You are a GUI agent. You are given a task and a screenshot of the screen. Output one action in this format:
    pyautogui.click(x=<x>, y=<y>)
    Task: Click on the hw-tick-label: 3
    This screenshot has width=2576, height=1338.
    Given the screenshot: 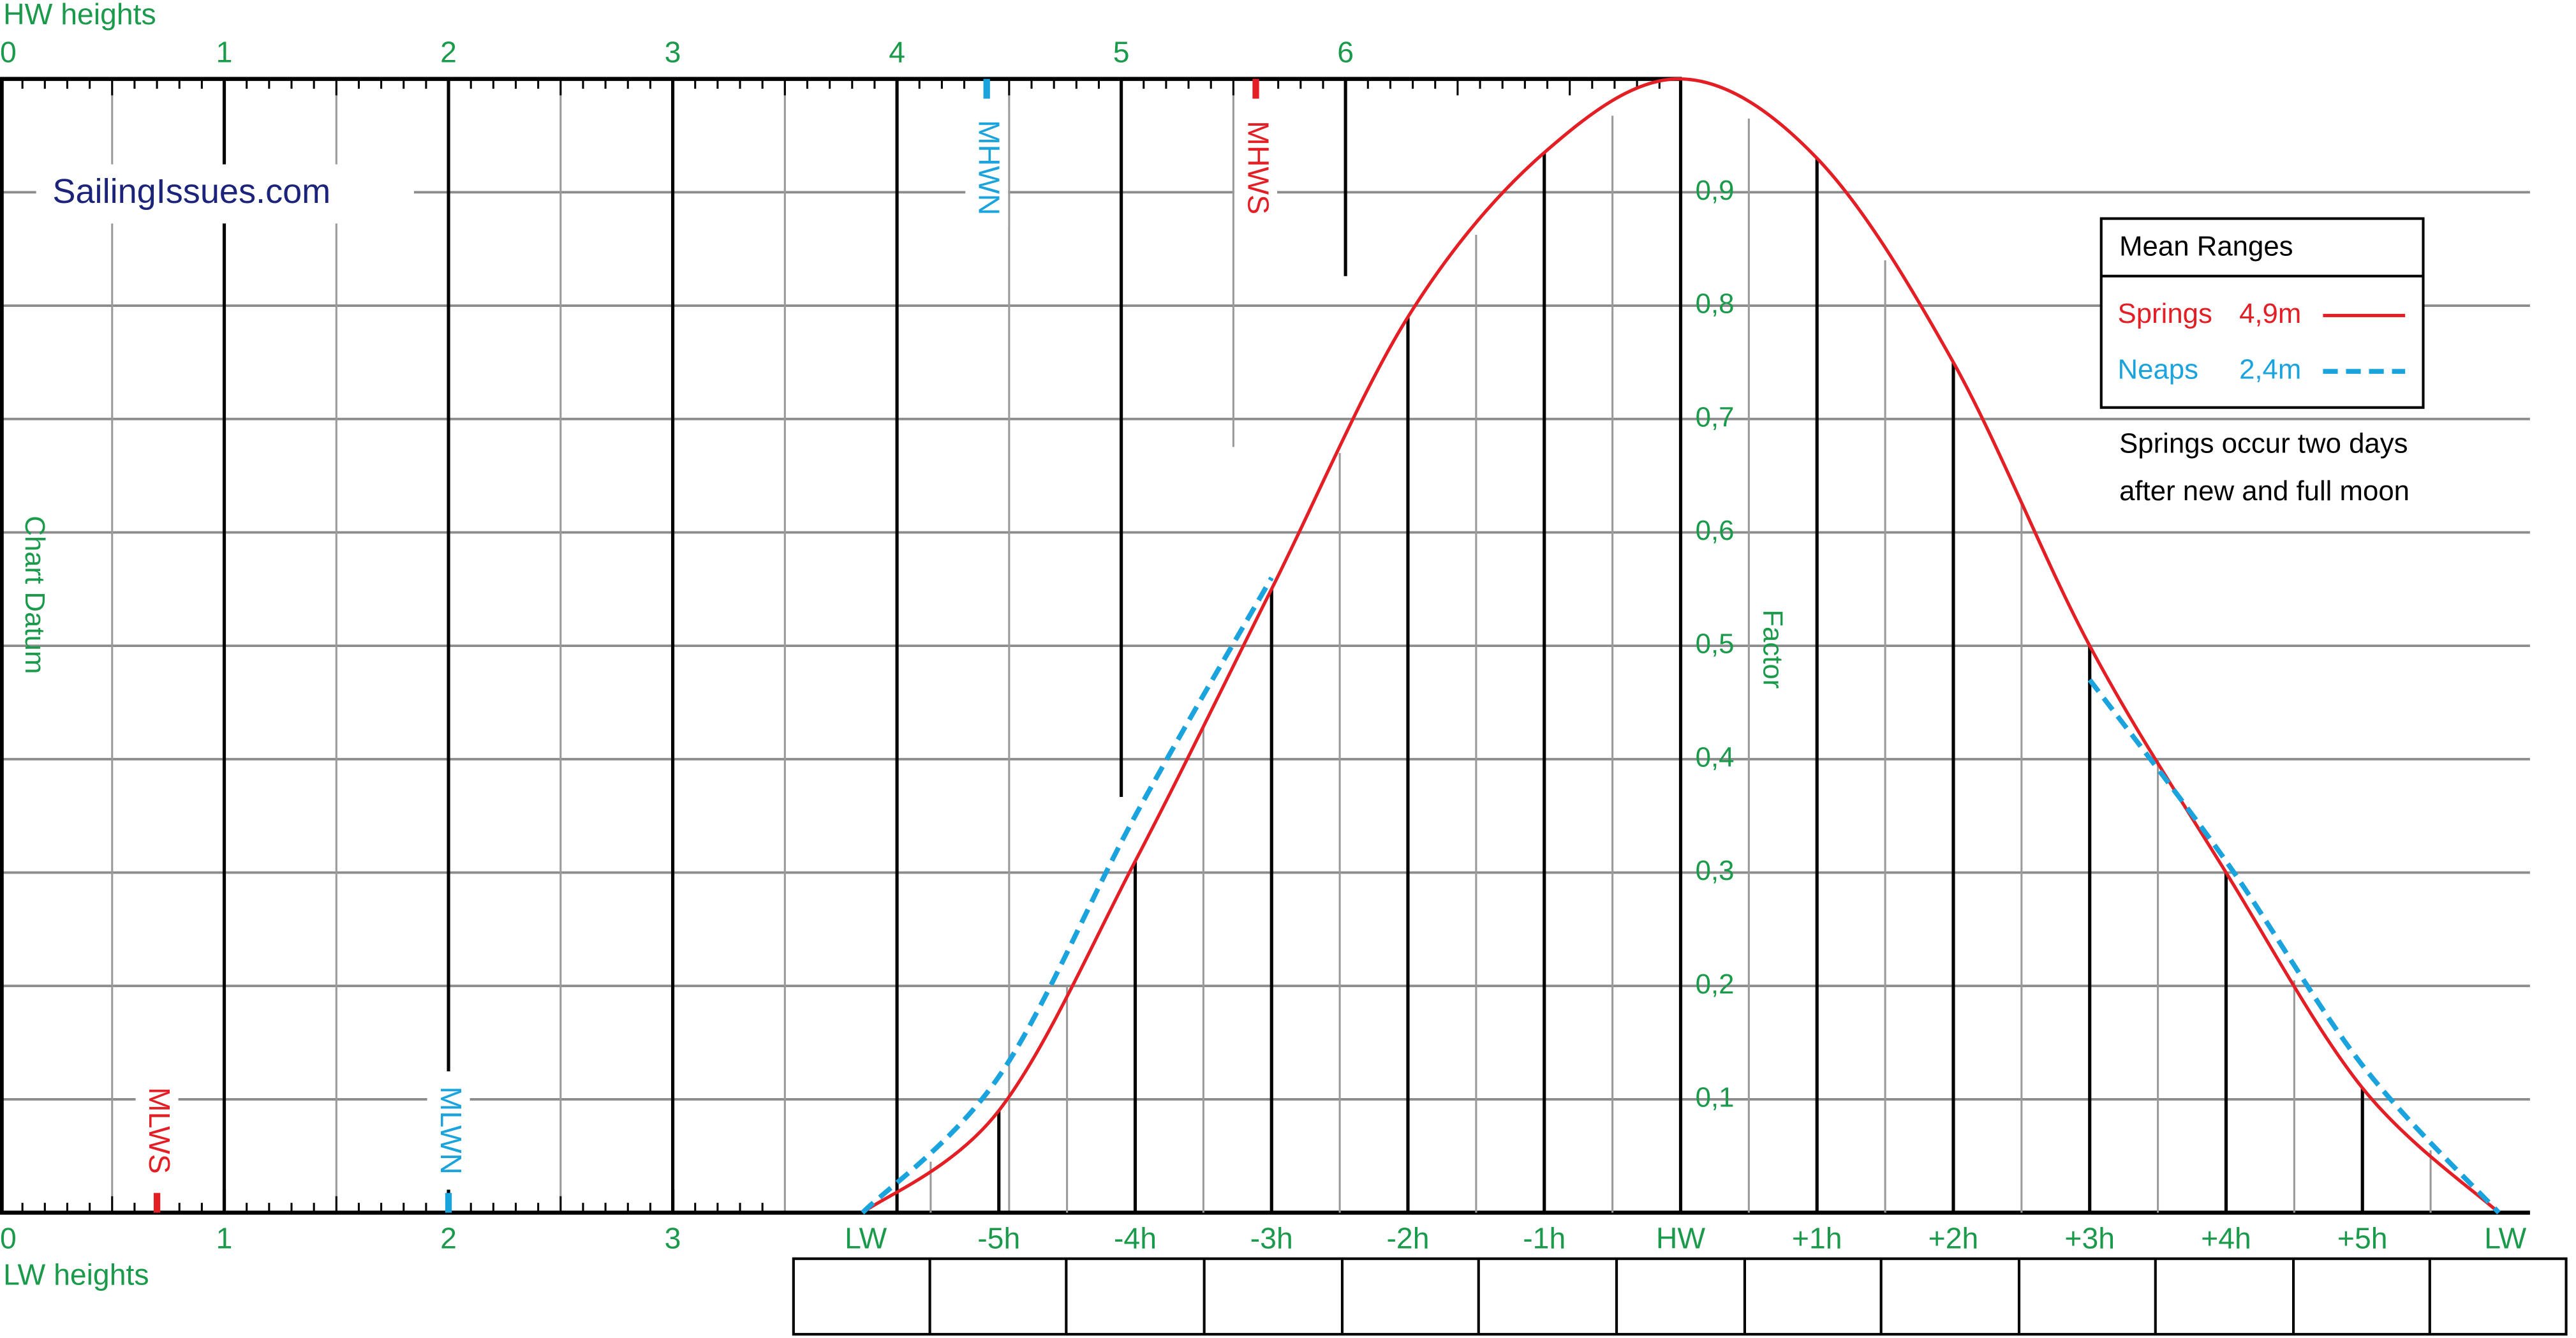 What is the action you would take?
    pyautogui.click(x=673, y=51)
    